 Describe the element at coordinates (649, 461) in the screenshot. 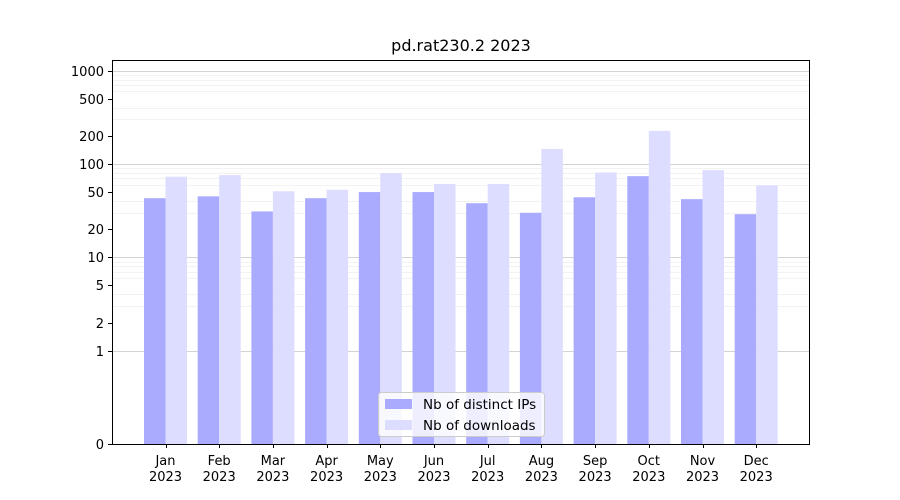

I see `x-tick-label-month: Oct` at that location.